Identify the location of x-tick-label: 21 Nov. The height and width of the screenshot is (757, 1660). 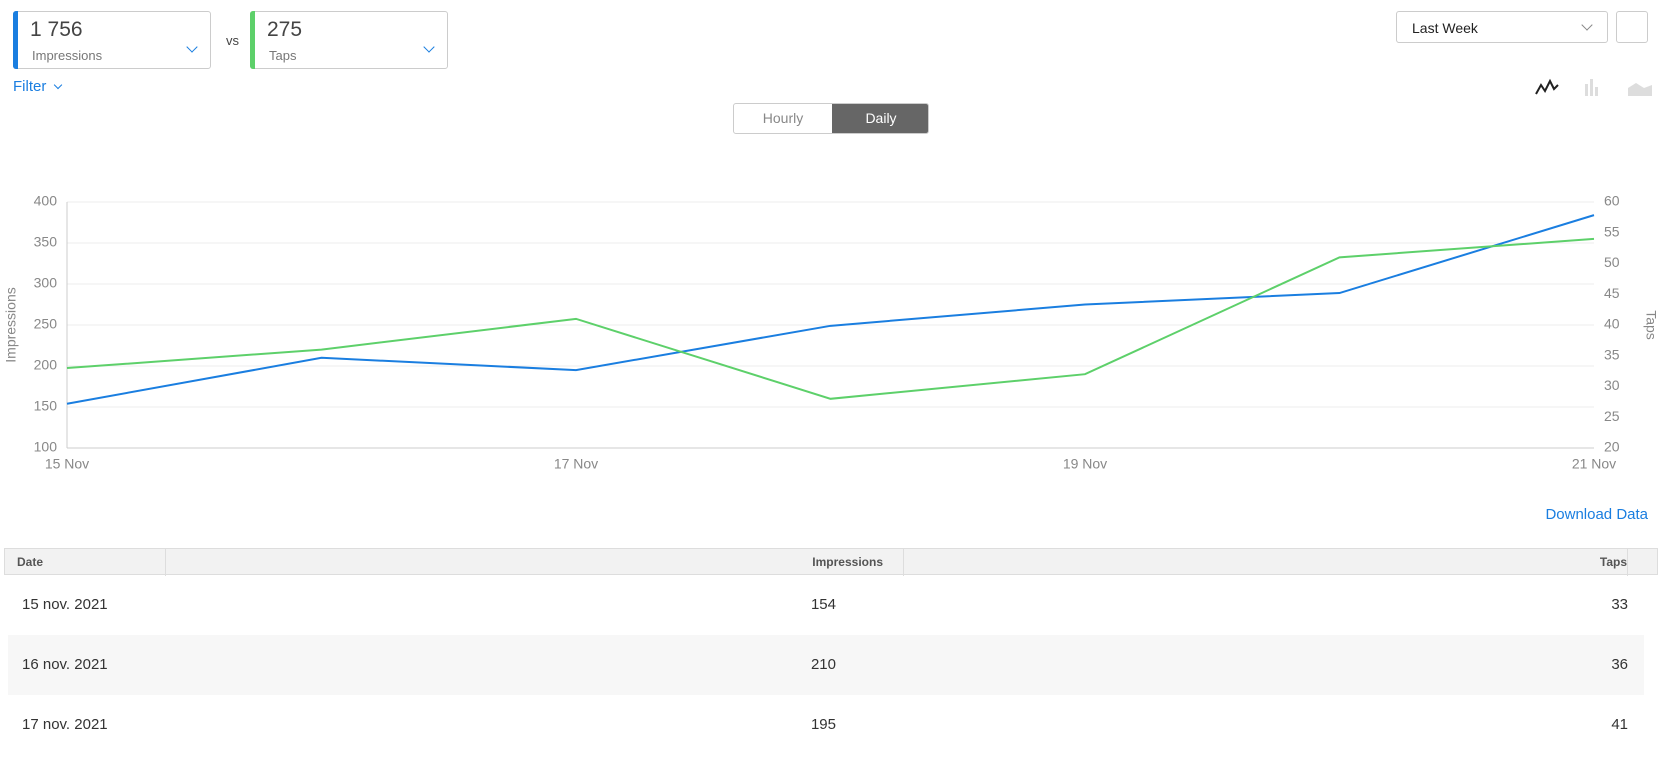
(1594, 464).